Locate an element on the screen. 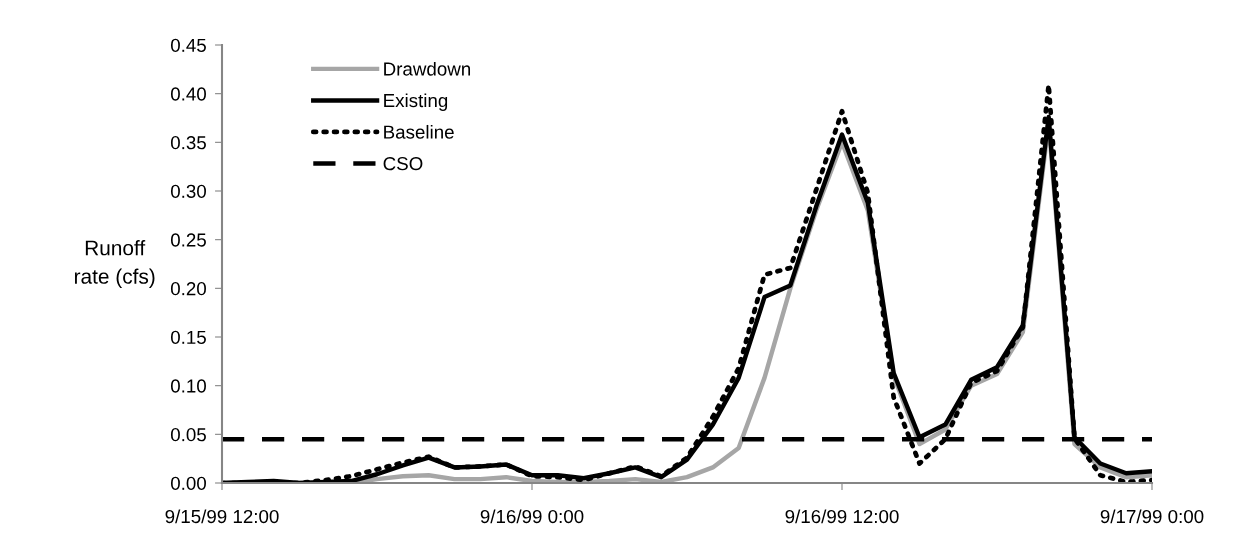 This screenshot has width=1239, height=541. y-tick-label: 0.35 is located at coordinates (188, 143).